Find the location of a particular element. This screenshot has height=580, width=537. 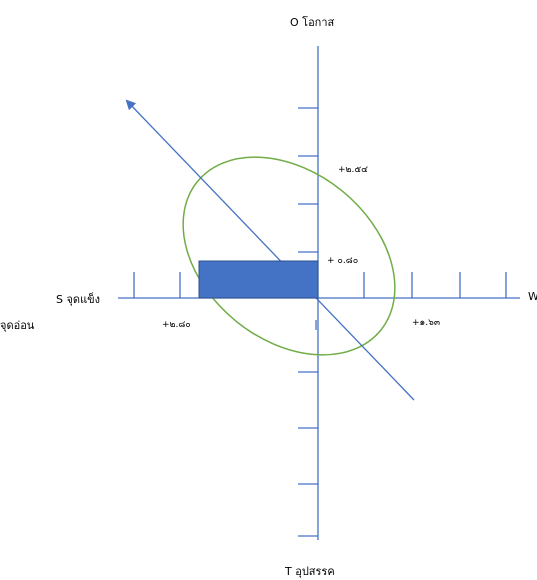

top-axis-label: O โอกาส is located at coordinates (312, 22).